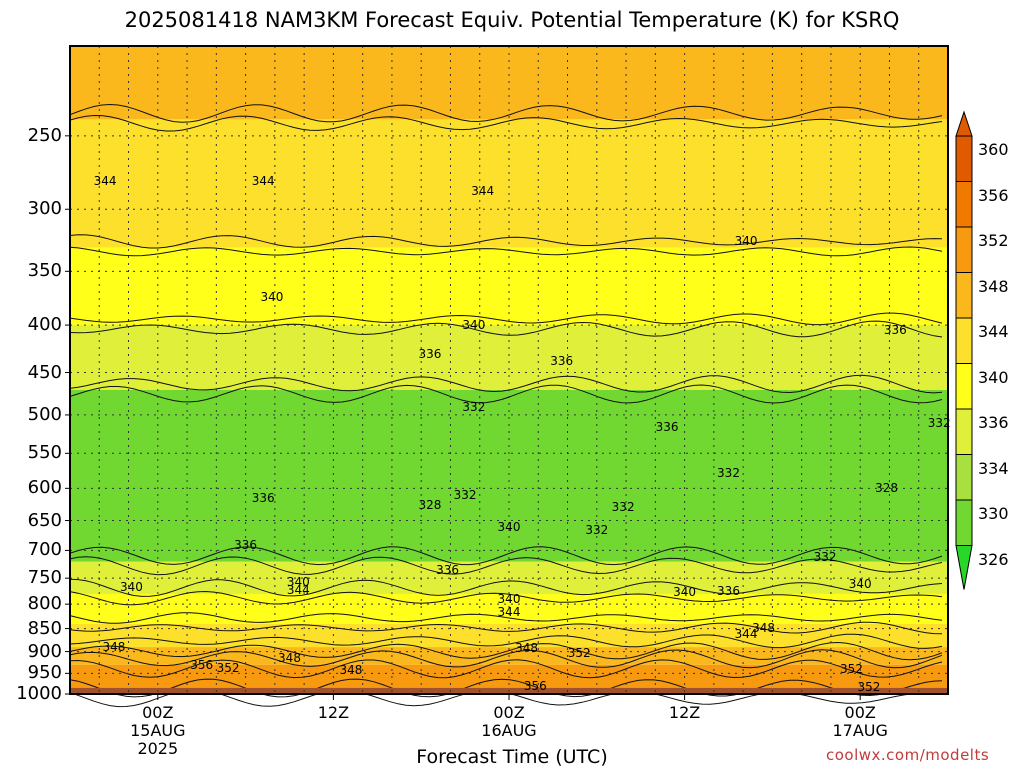 Image resolution: width=1024 pixels, height=768 pixels. What do you see at coordinates (993, 331) in the screenshot?
I see `colorbar-label: 344` at bounding box center [993, 331].